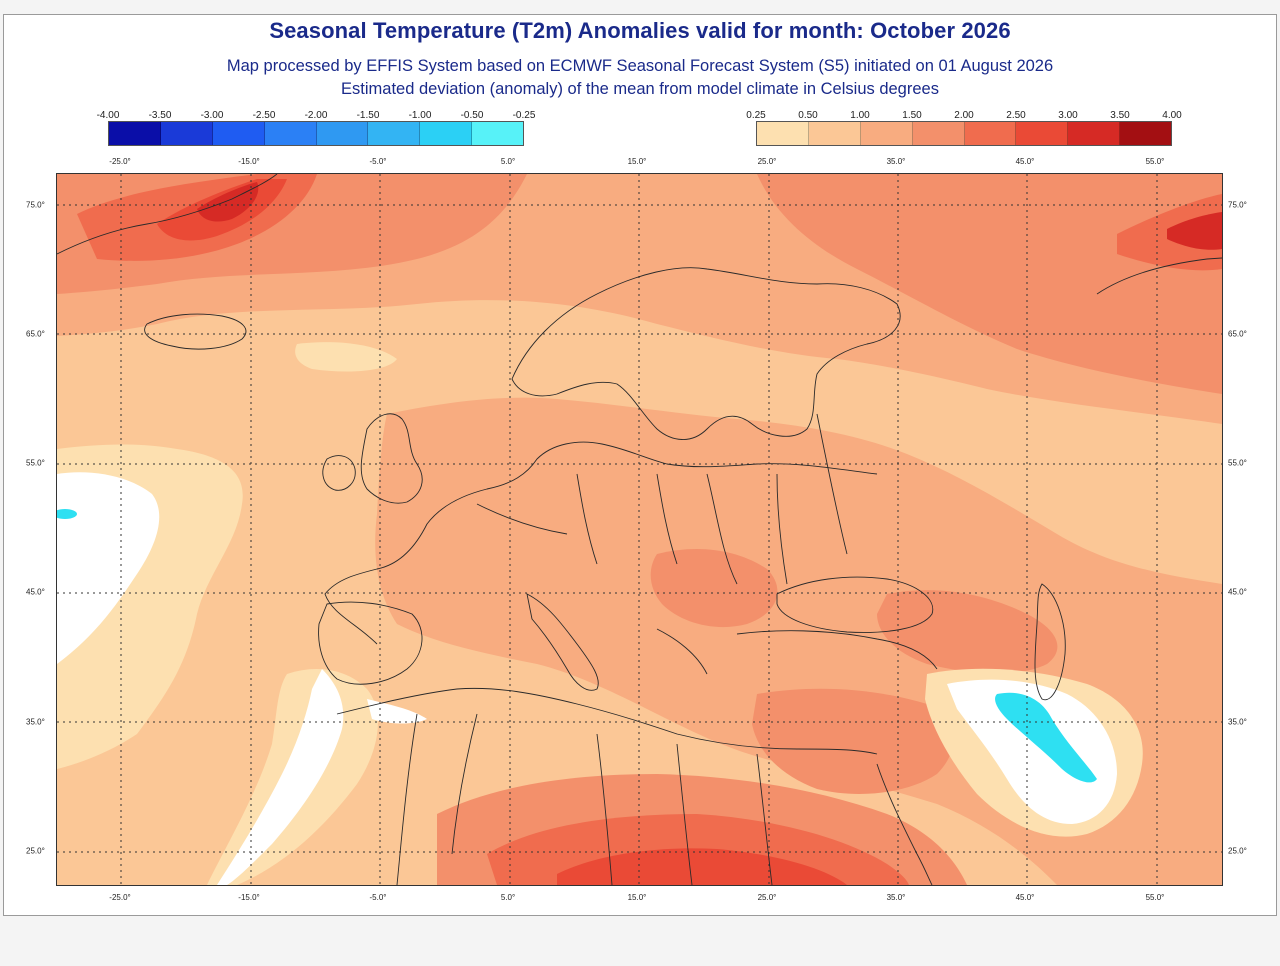 This screenshot has width=1280, height=966. What do you see at coordinates (967, 632) in the screenshot?
I see `anomaly-zone-caucasus` at bounding box center [967, 632].